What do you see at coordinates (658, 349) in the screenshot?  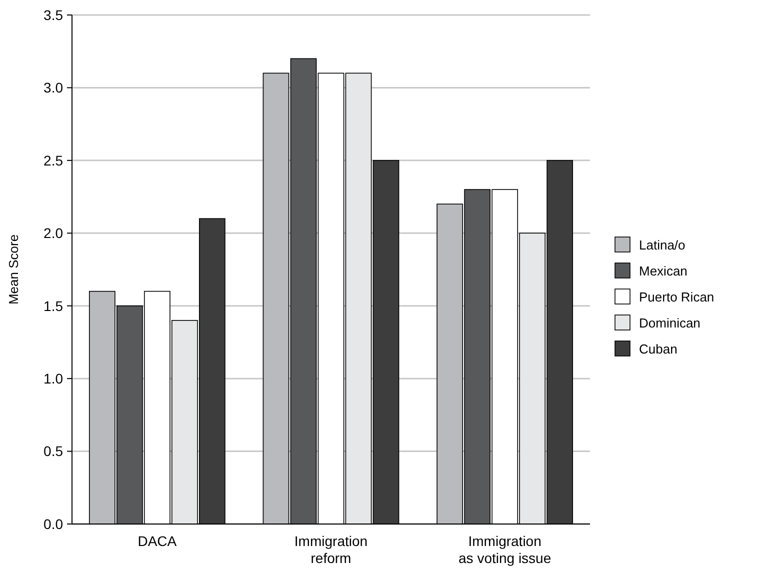 I see `legend-label: Cuban` at bounding box center [658, 349].